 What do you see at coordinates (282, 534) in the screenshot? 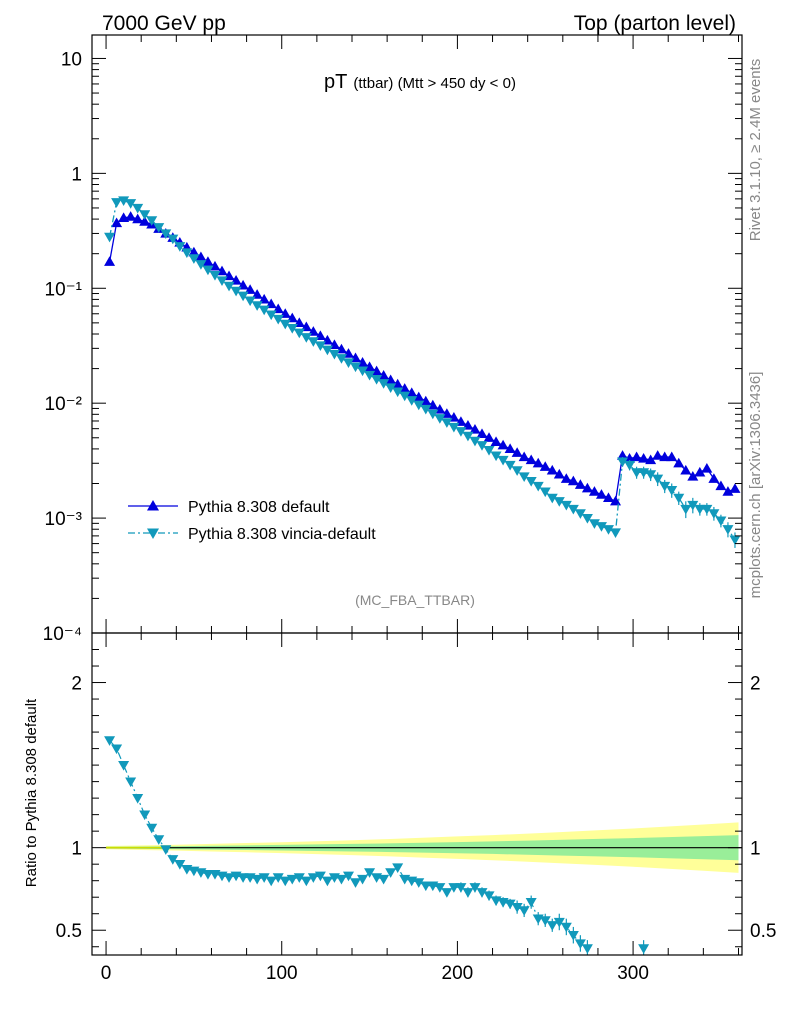
I see `legend-vincia-label: Pythia 8.308 vincia-default` at bounding box center [282, 534].